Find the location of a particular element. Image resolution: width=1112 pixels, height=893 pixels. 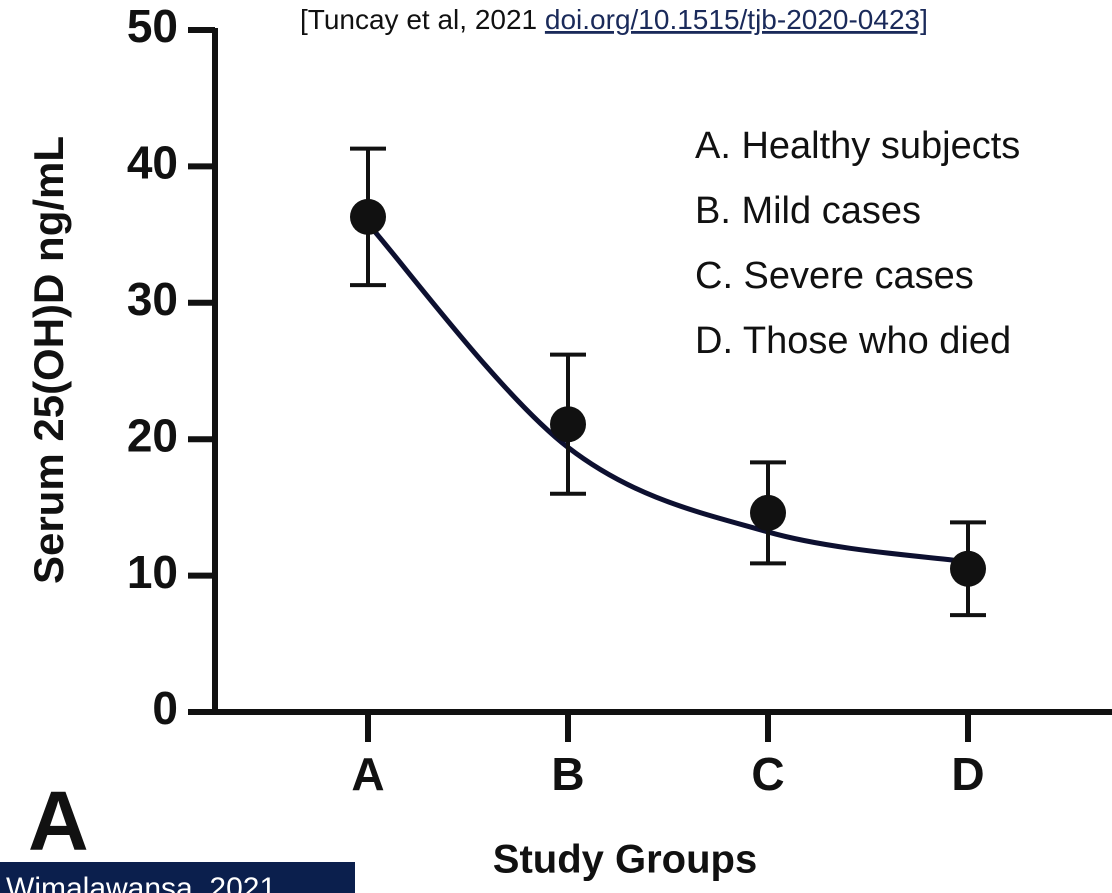

y-tick-label: 50 is located at coordinates (152, 26).